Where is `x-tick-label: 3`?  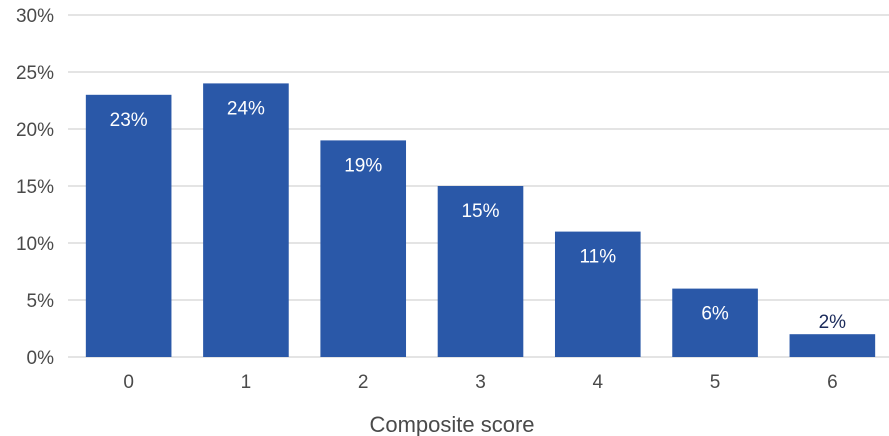
x-tick-label: 3 is located at coordinates (480, 382).